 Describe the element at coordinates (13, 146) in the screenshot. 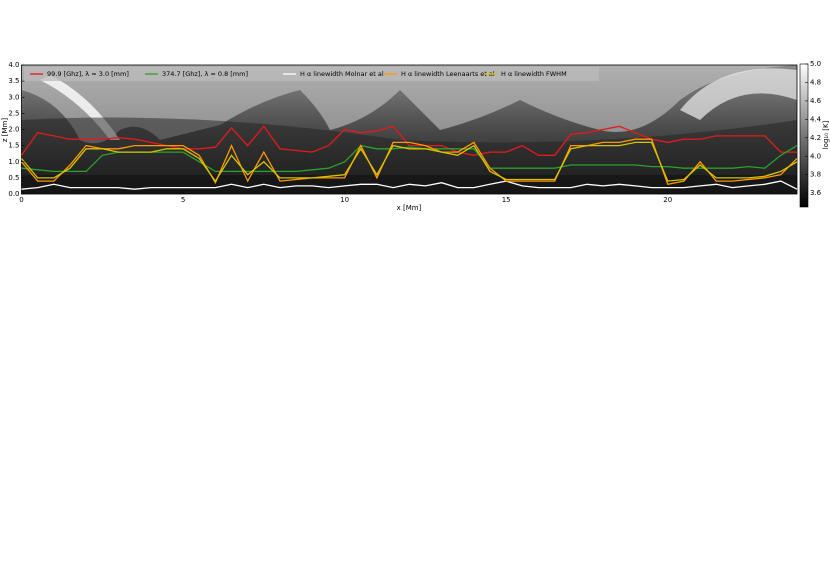

I see `y-tick-label: 1.5` at that location.